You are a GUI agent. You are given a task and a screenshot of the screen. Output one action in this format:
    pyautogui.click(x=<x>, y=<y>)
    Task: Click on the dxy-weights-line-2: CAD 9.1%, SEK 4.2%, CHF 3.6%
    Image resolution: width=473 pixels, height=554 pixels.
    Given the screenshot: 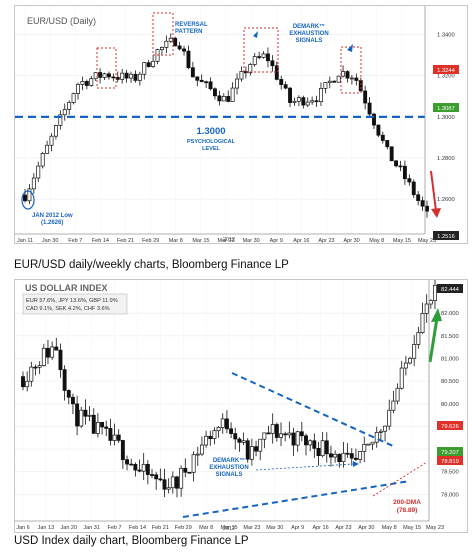 What is the action you would take?
    pyautogui.click(x=68, y=309)
    